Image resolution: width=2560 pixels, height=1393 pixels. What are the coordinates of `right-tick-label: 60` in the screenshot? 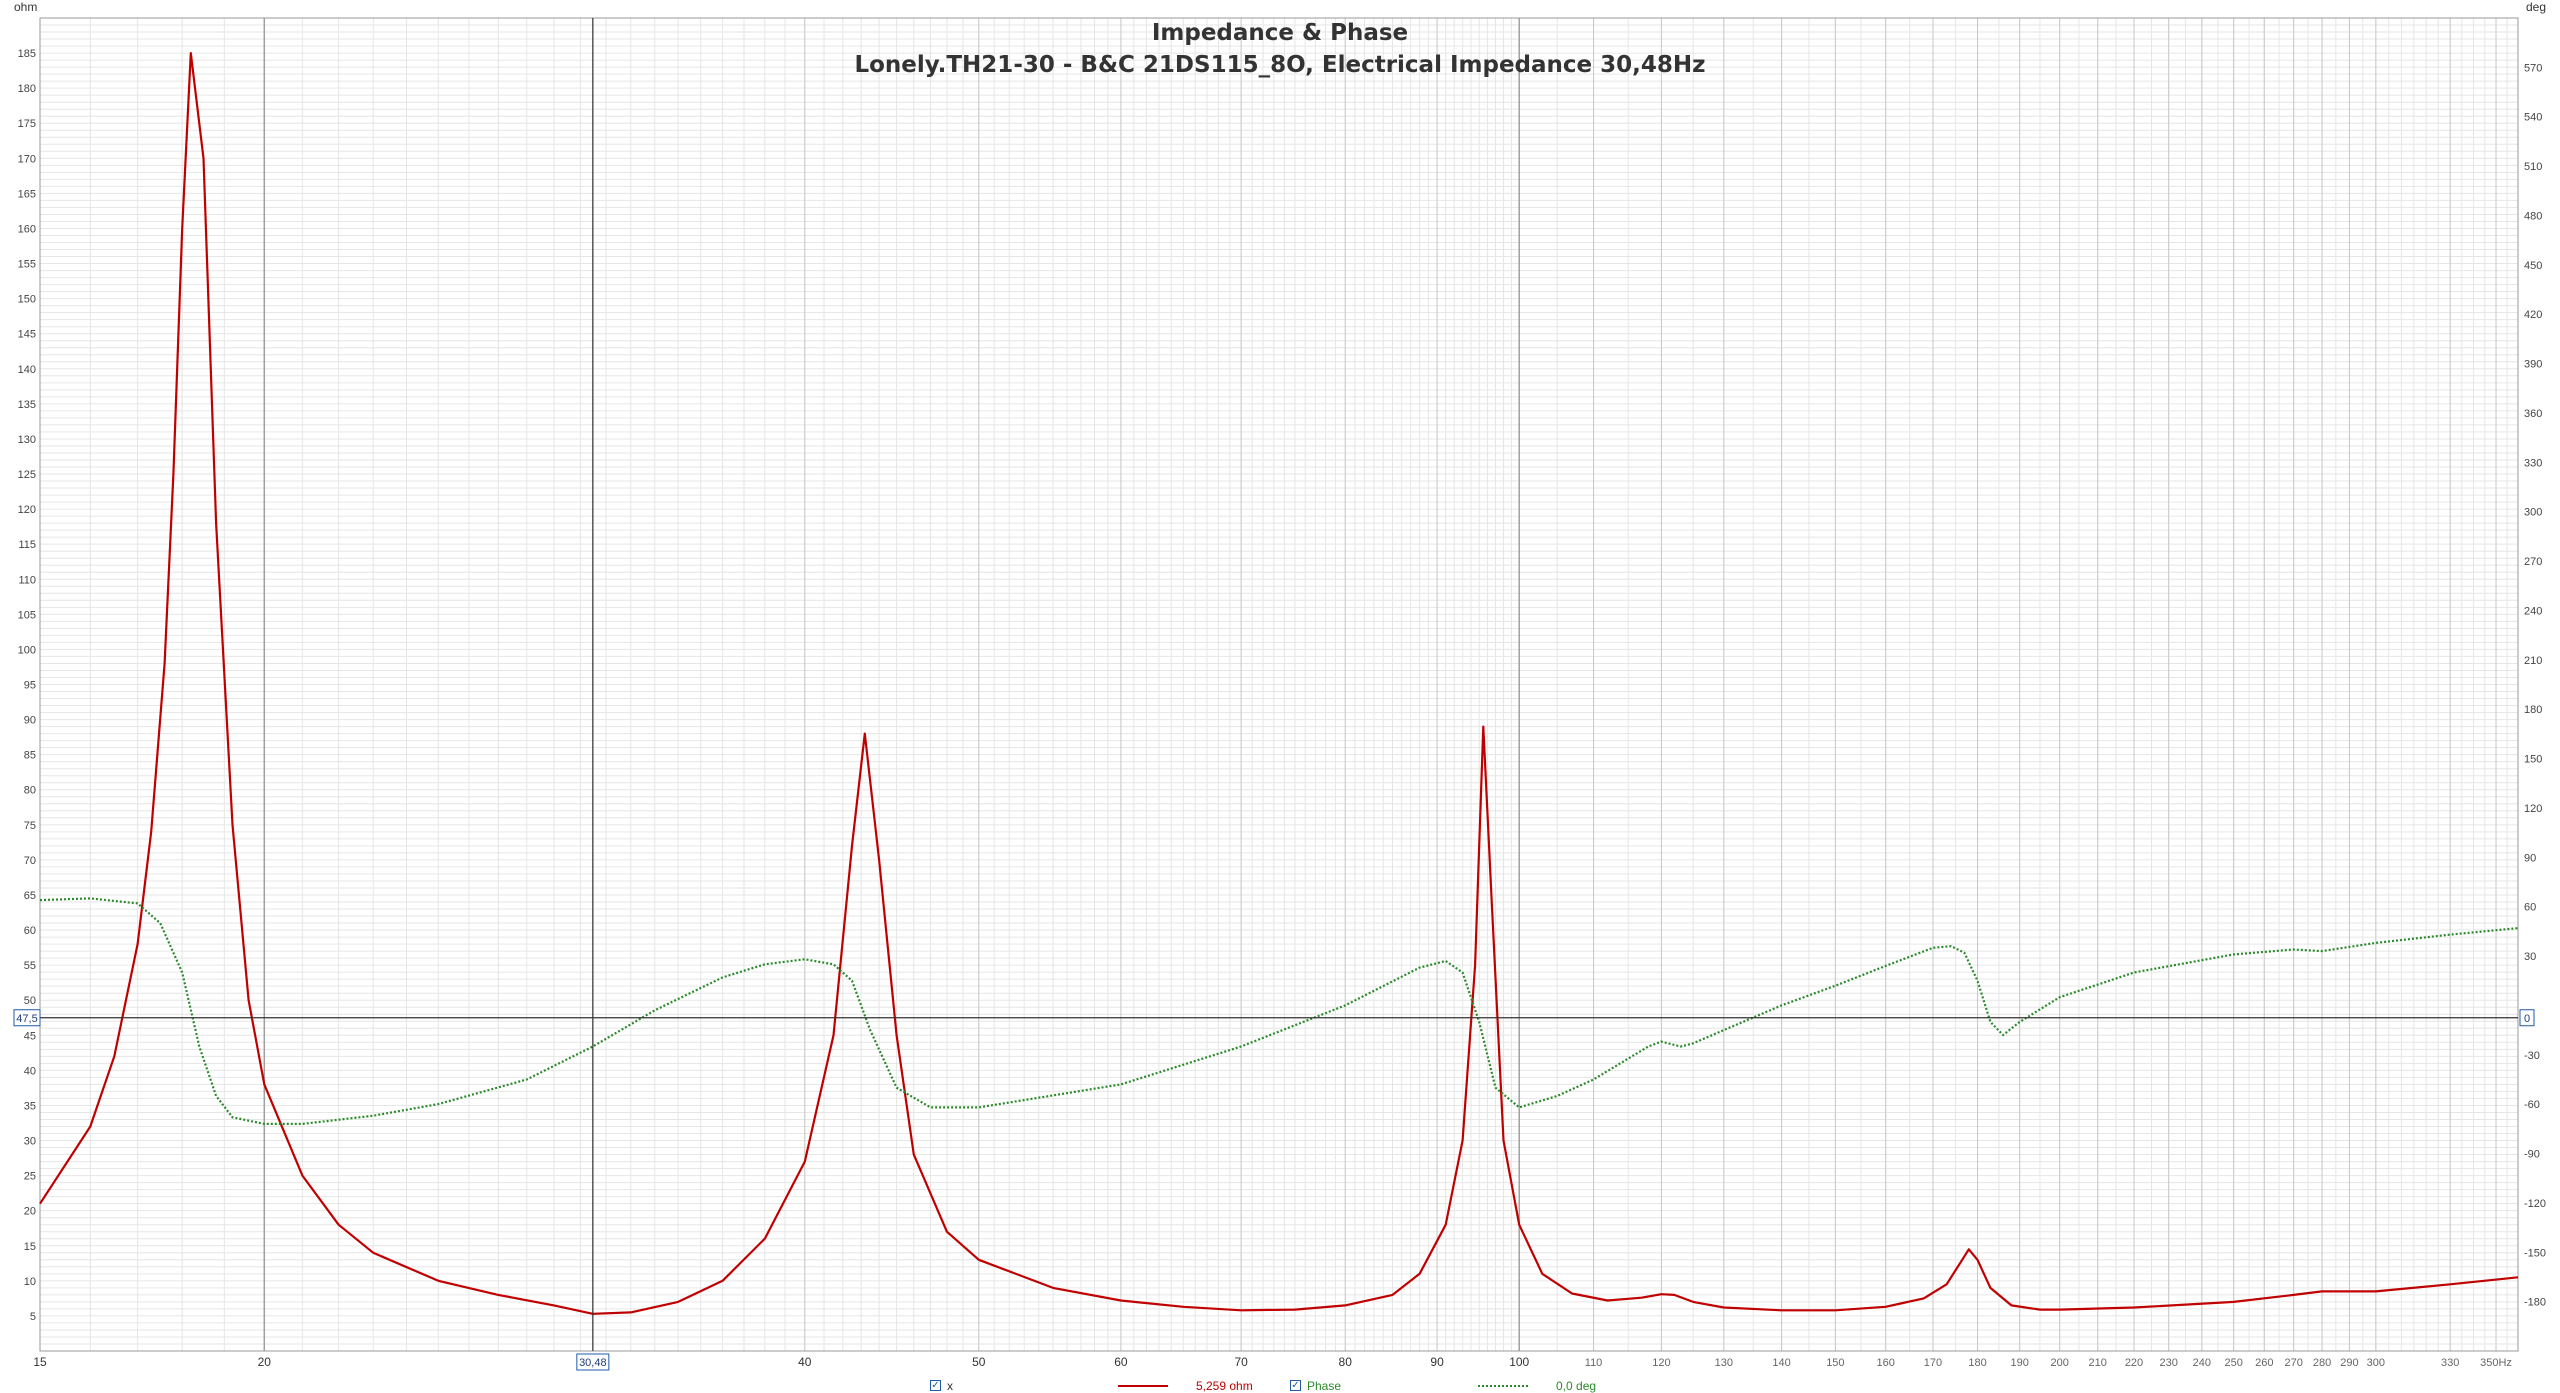 It's located at (2530, 908).